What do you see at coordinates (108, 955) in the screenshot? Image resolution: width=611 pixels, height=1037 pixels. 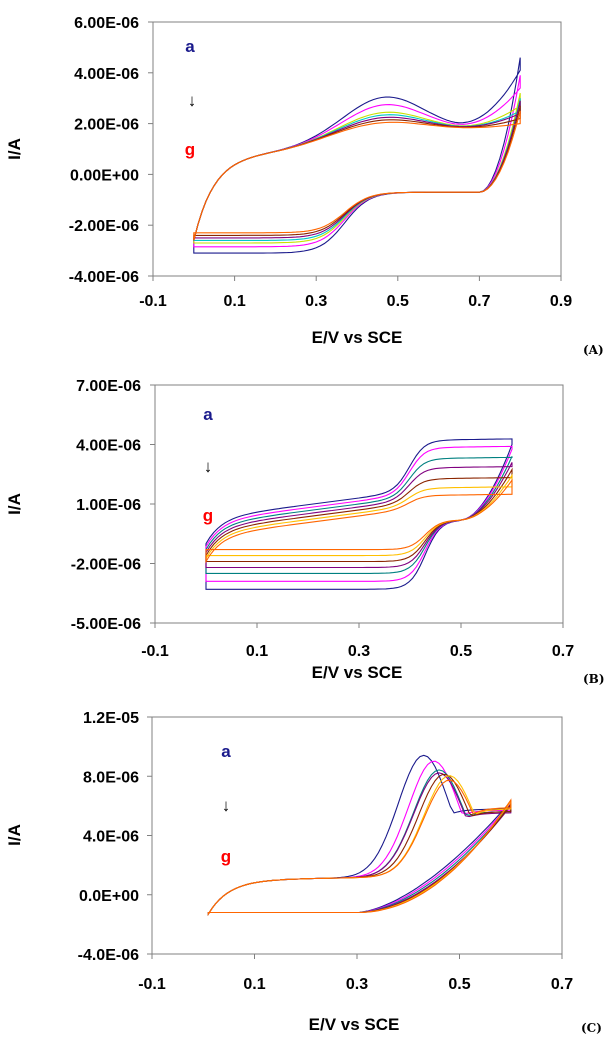 I see `y-tick-label: -4.0E-06` at bounding box center [108, 955].